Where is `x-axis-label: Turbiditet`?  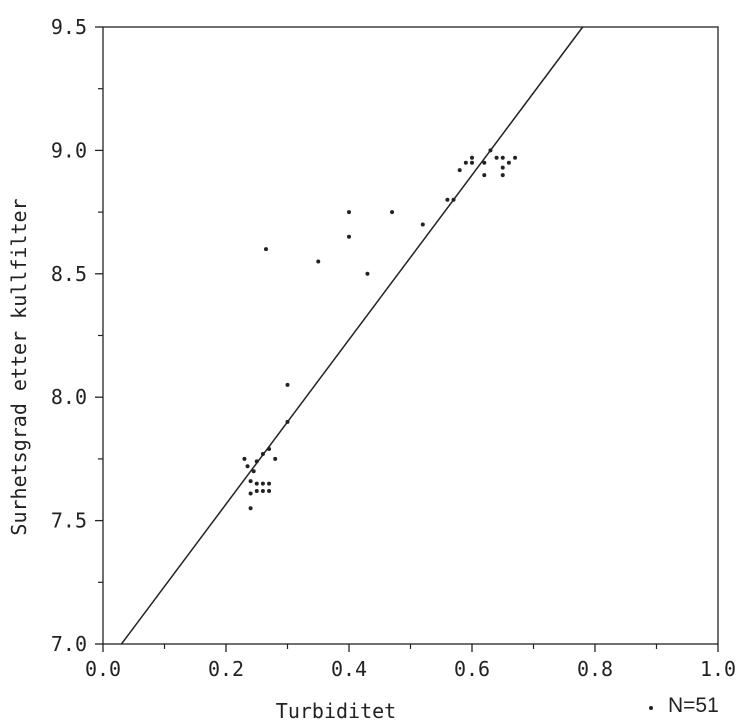 x-axis-label: Turbiditet is located at coordinates (336, 711).